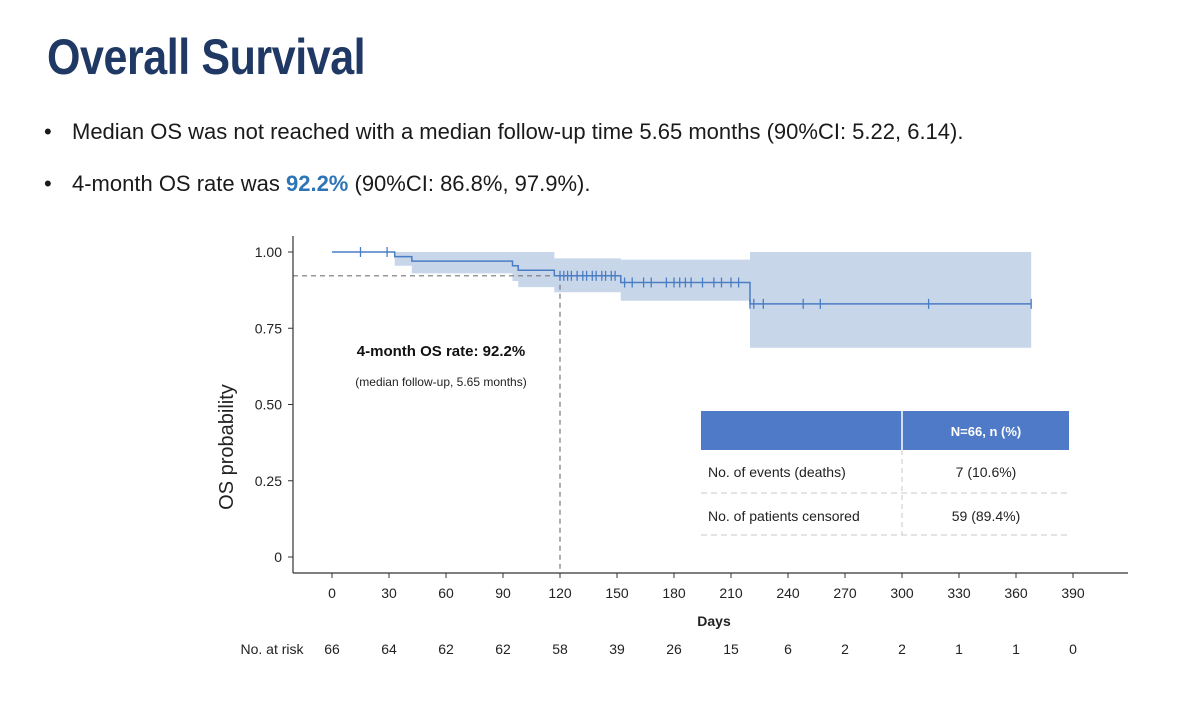 This screenshot has width=1200, height=724. I want to click on y-ticks: 0 0.25 0.50 0.75 1.00, so click(274, 404).